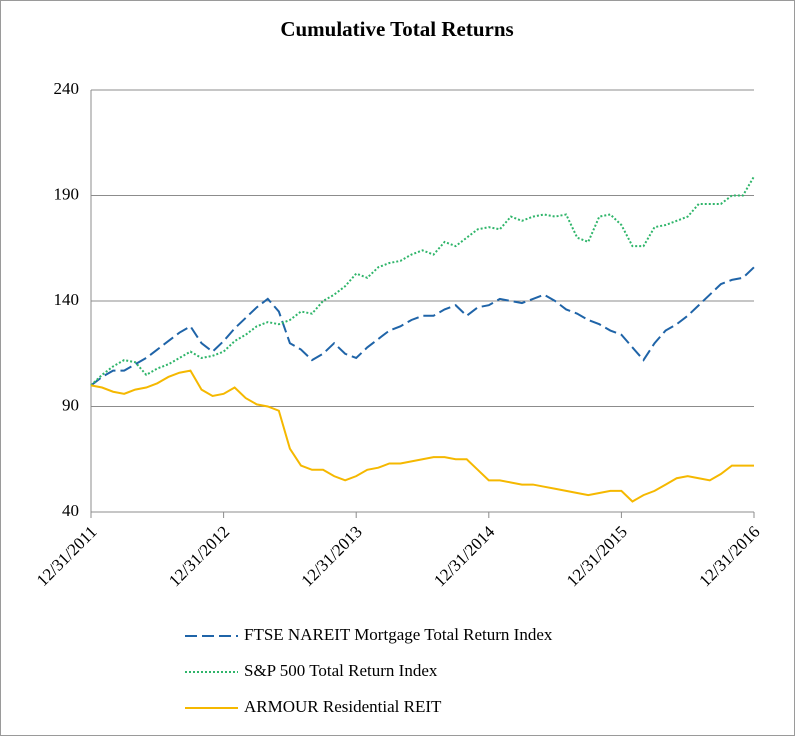 The height and width of the screenshot is (736, 795). I want to click on legend-label: S&P 500 Total Return Index, so click(341, 670).